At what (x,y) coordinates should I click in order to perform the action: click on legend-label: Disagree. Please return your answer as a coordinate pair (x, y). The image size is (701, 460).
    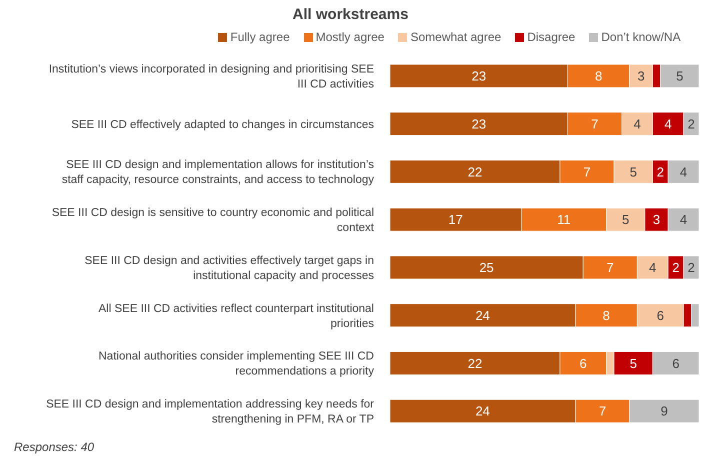
    Looking at the image, I should click on (551, 37).